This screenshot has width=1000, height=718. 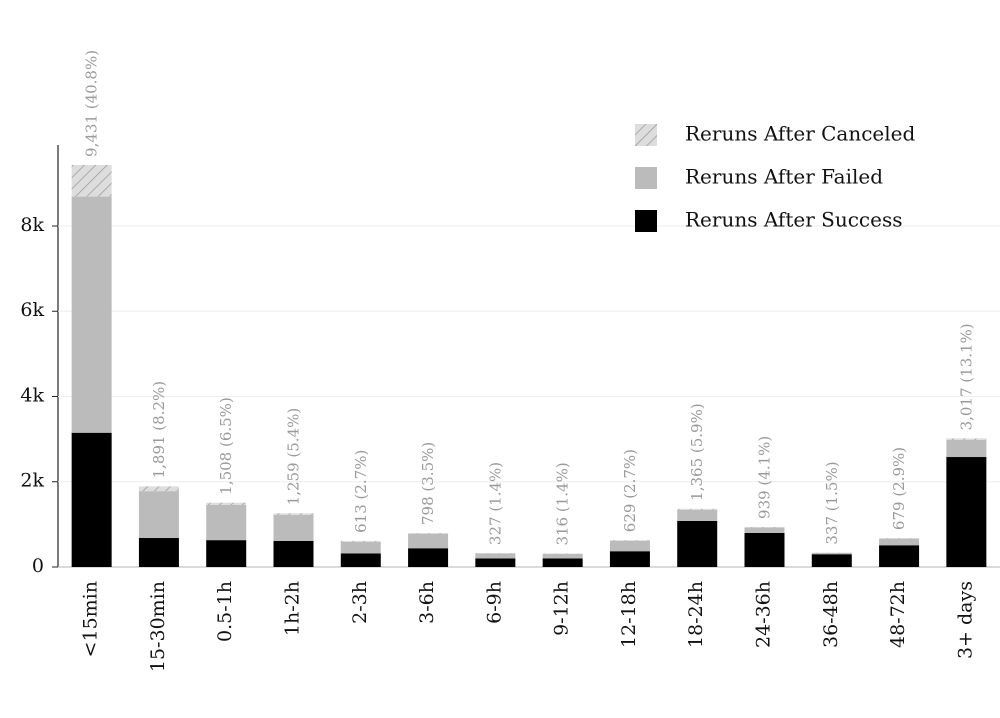 What do you see at coordinates (494, 602) in the screenshot?
I see `x-tick-label: 6-9h` at bounding box center [494, 602].